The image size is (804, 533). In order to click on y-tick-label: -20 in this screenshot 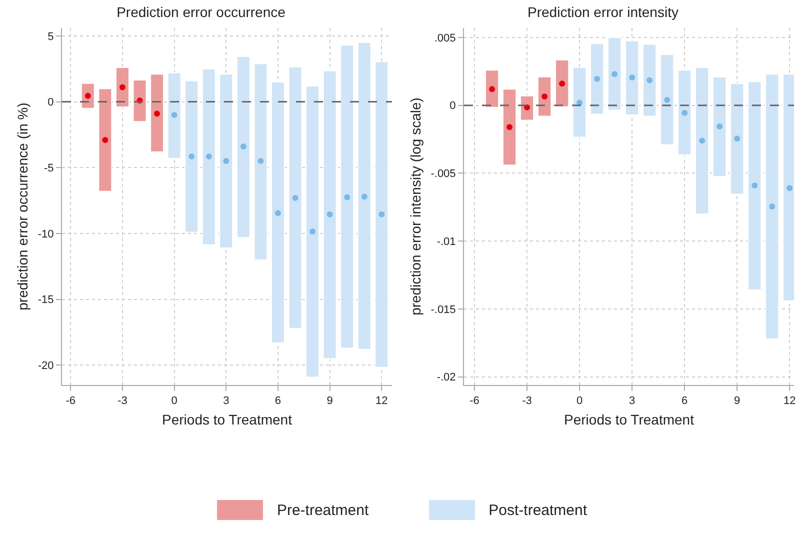, I will do `click(46, 366)`.